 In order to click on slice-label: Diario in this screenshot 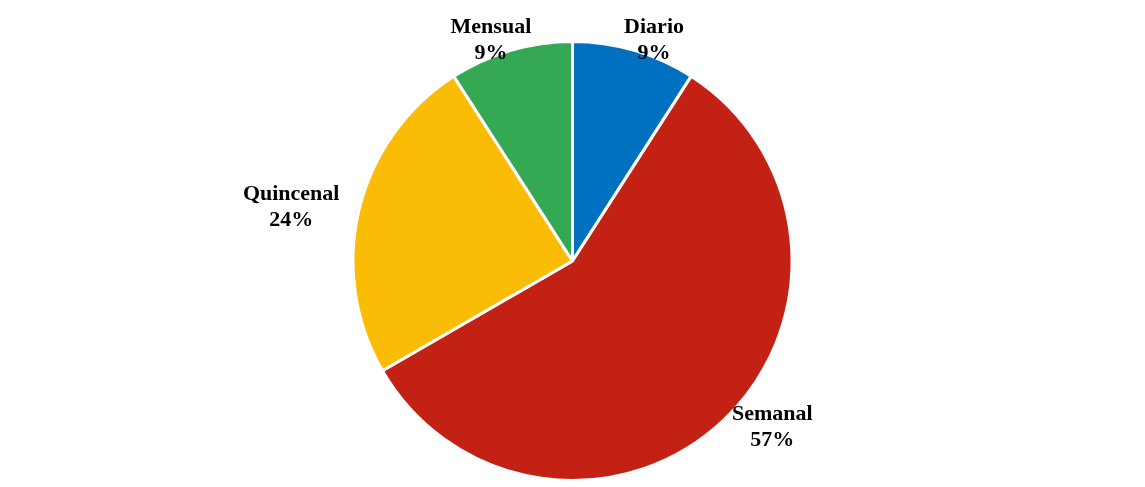, I will do `click(654, 26)`.